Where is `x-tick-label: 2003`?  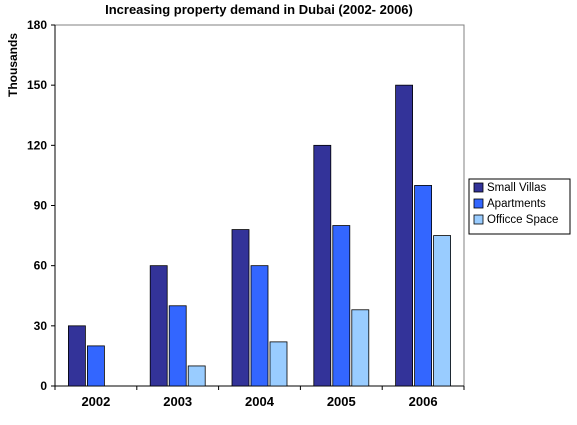 x-tick-label: 2003 is located at coordinates (177, 401).